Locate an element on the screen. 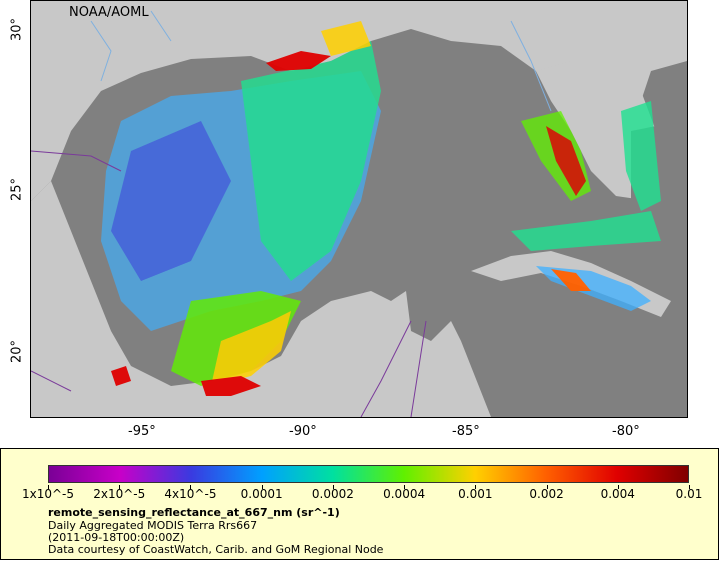 This screenshot has width=720, height=561. x-tick-95: -95° is located at coordinates (142, 431).